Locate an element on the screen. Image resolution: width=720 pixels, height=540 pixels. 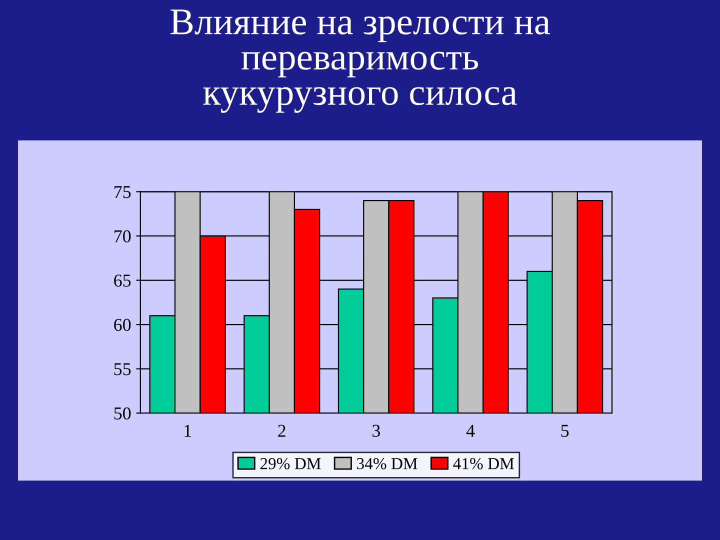
x-tick-label: 2 is located at coordinates (282, 430).